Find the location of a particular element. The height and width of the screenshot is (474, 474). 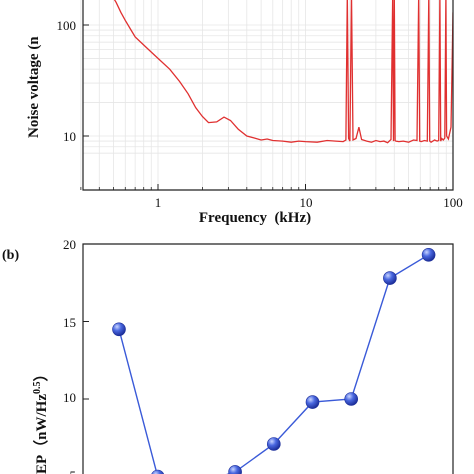

chart-b-panel-label: (b) is located at coordinates (10, 255).